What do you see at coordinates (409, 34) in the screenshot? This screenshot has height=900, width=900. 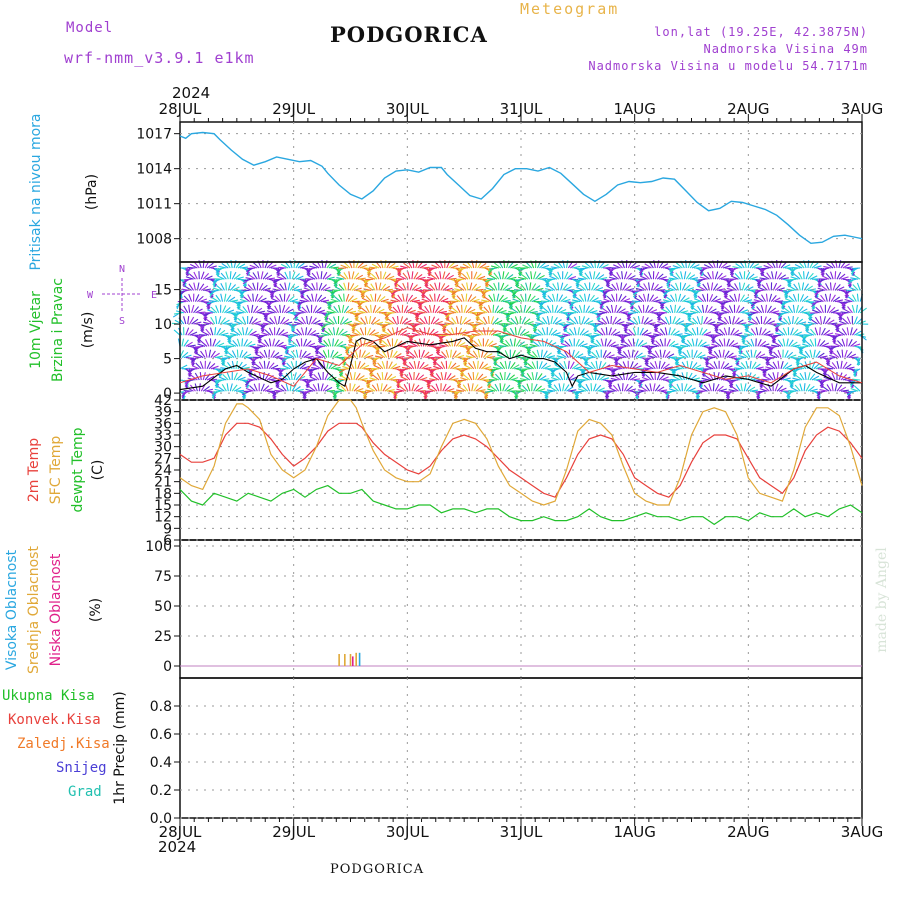 I see `page-title: PODGORICA` at bounding box center [409, 34].